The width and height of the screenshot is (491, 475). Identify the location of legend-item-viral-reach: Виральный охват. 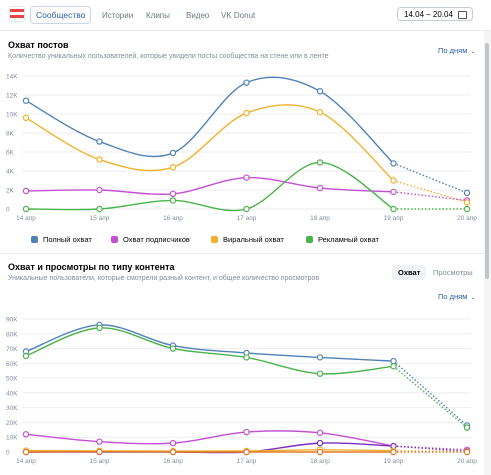
(247, 239).